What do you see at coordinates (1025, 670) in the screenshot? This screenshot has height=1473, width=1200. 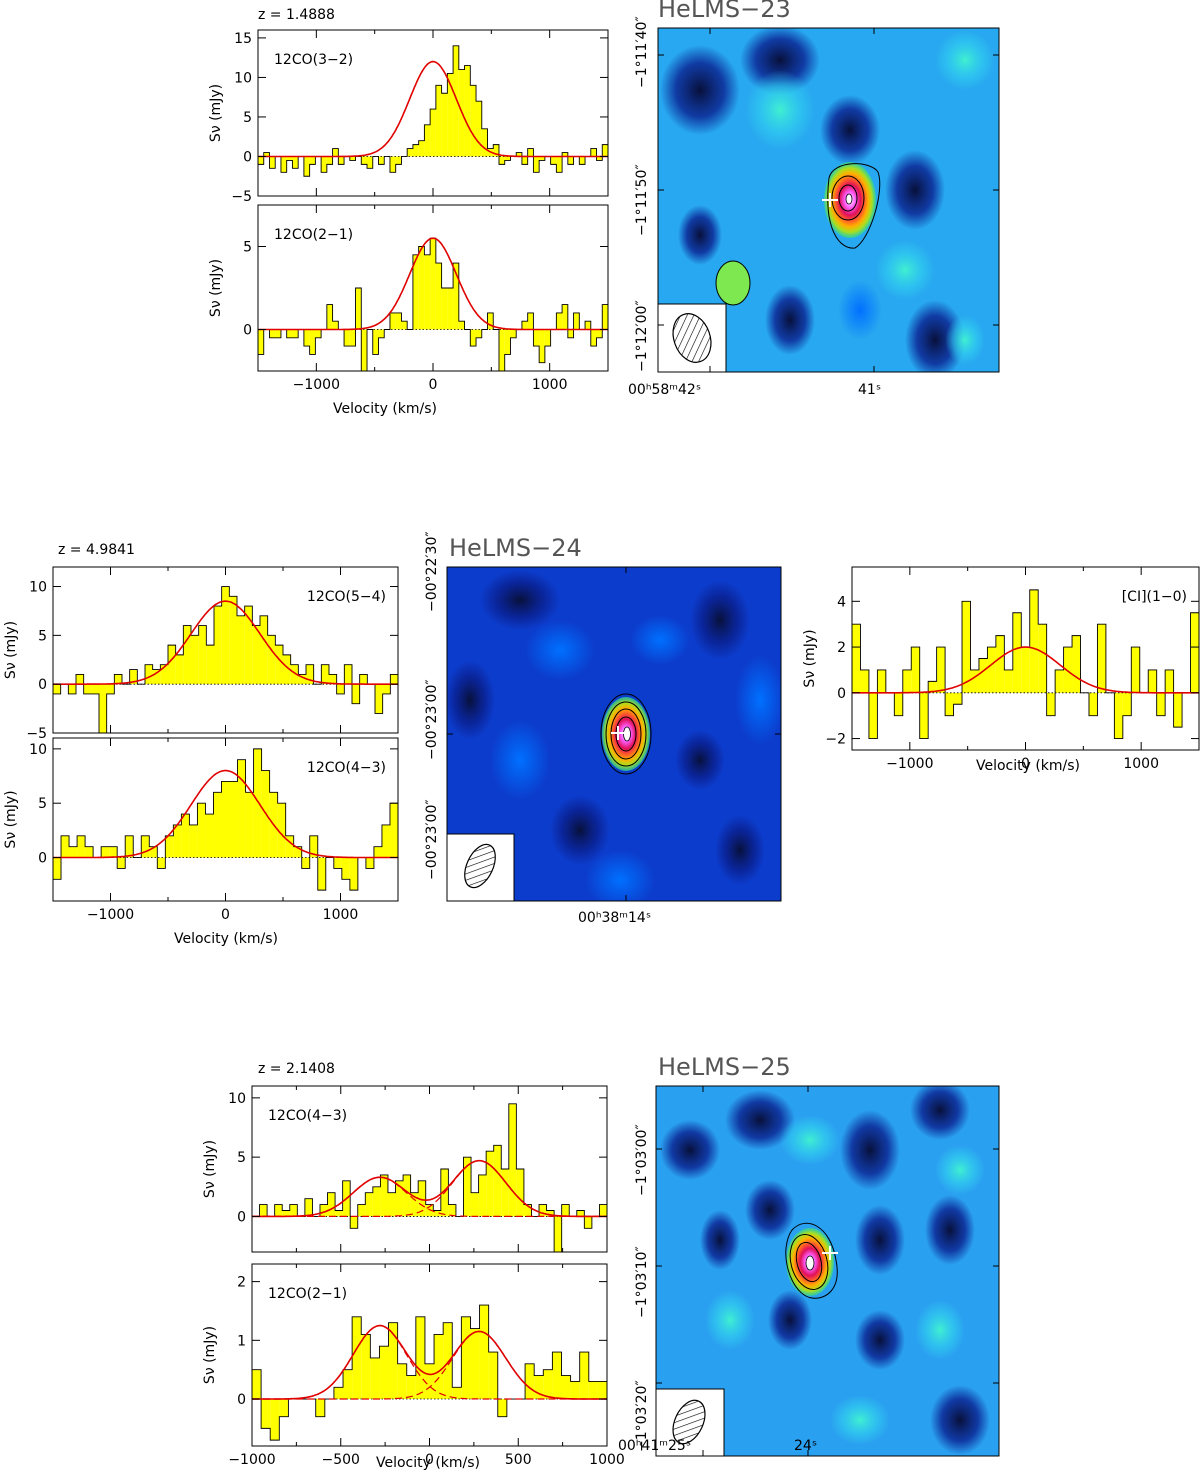 I see `gaussian-fit` at bounding box center [1025, 670].